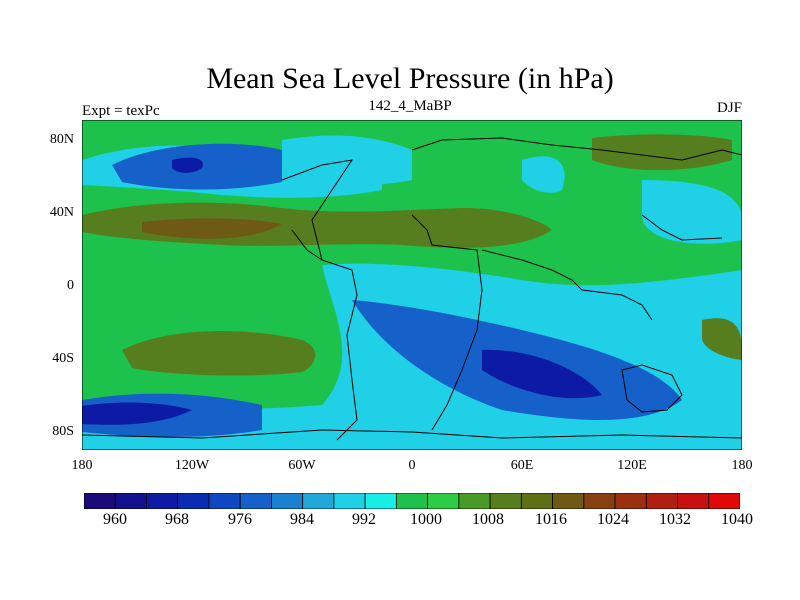 The image size is (800, 600). I want to click on northeast-cyan, so click(692, 212).